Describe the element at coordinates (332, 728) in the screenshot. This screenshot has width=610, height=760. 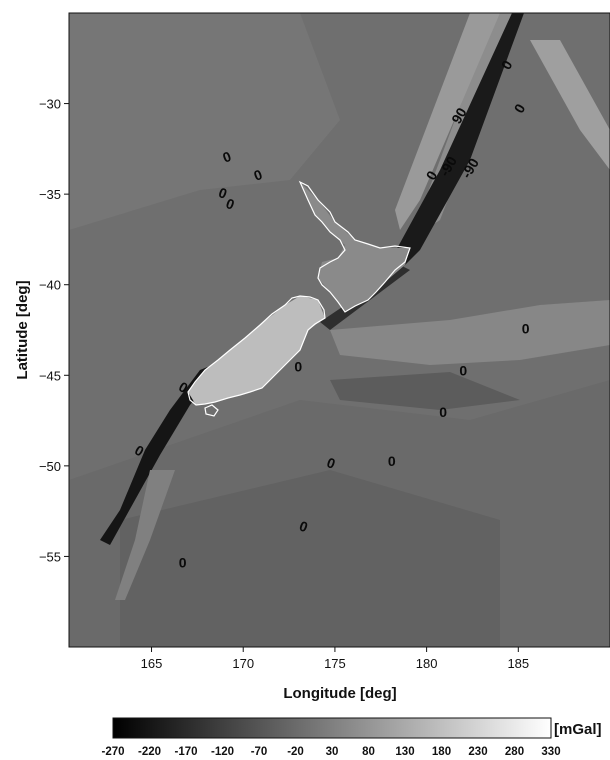
I see `colorbar-gradient` at that location.